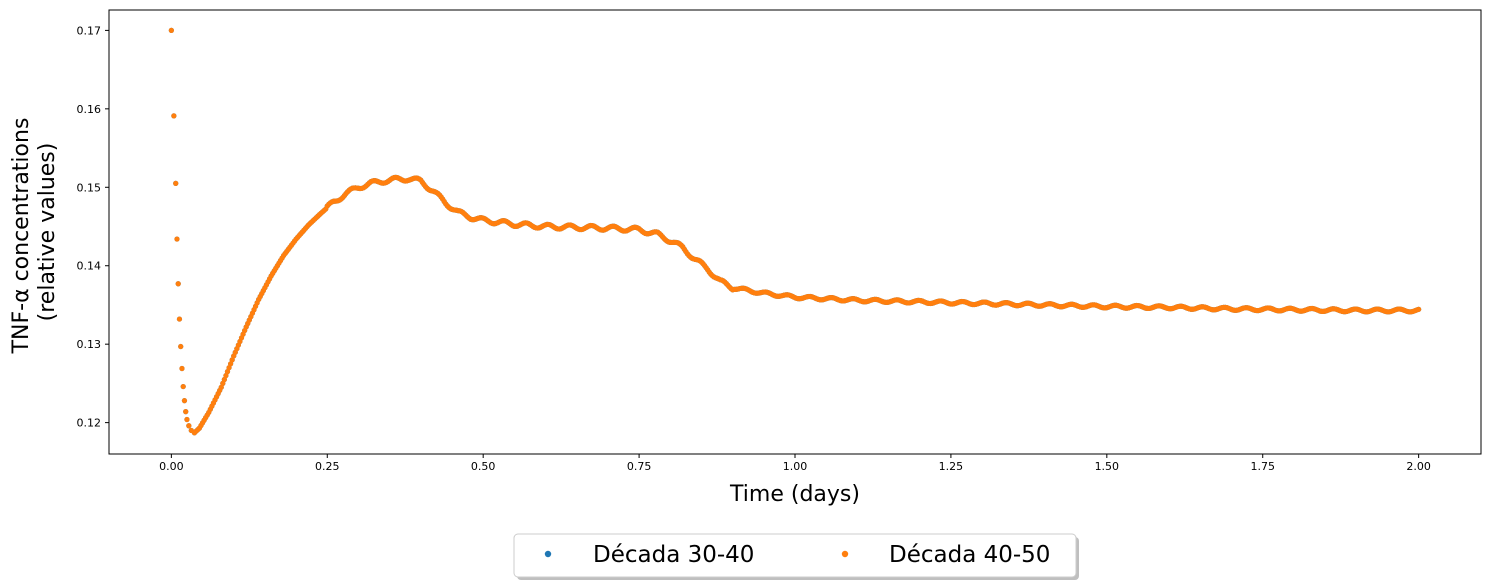 The width and height of the screenshot is (1489, 587). What do you see at coordinates (1107, 466) in the screenshot?
I see `x-tick-label: 1.50` at bounding box center [1107, 466].